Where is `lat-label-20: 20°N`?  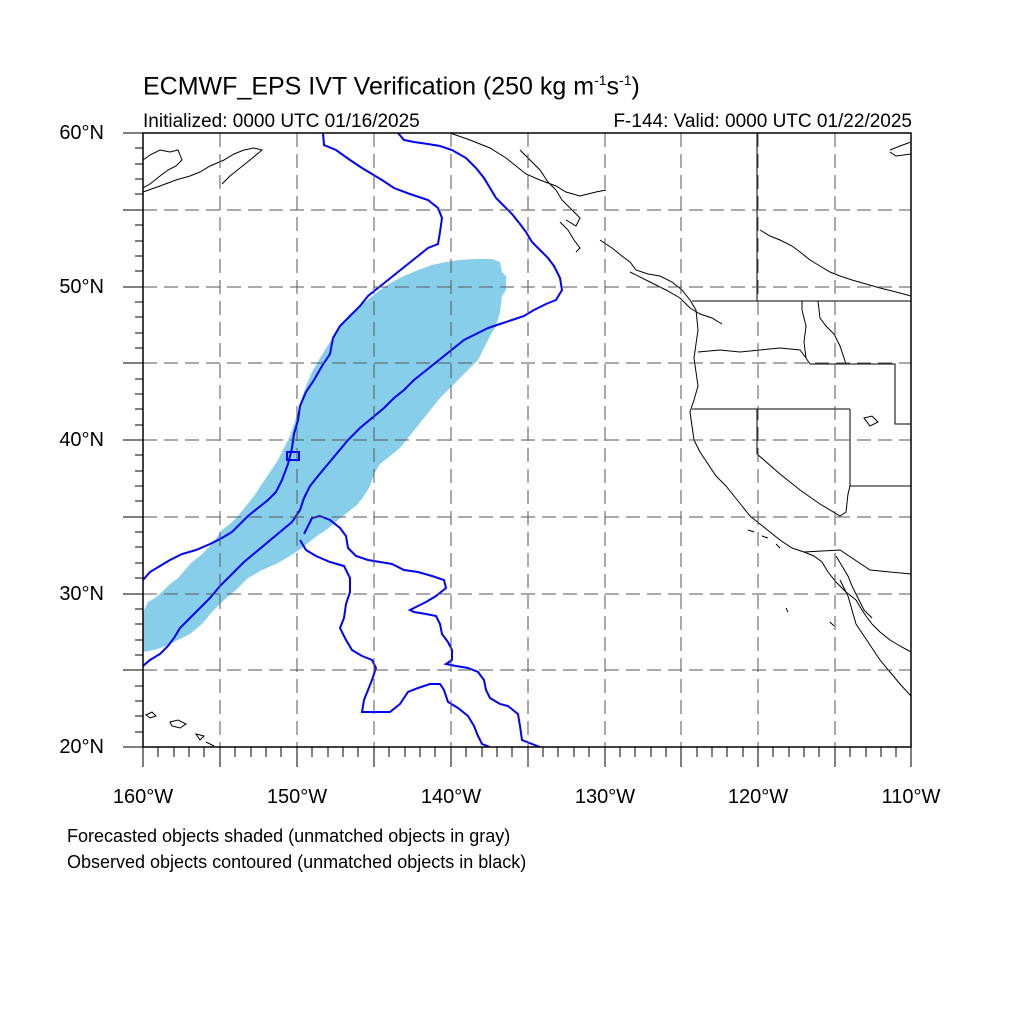
lat-label-20: 20°N is located at coordinates (81, 747).